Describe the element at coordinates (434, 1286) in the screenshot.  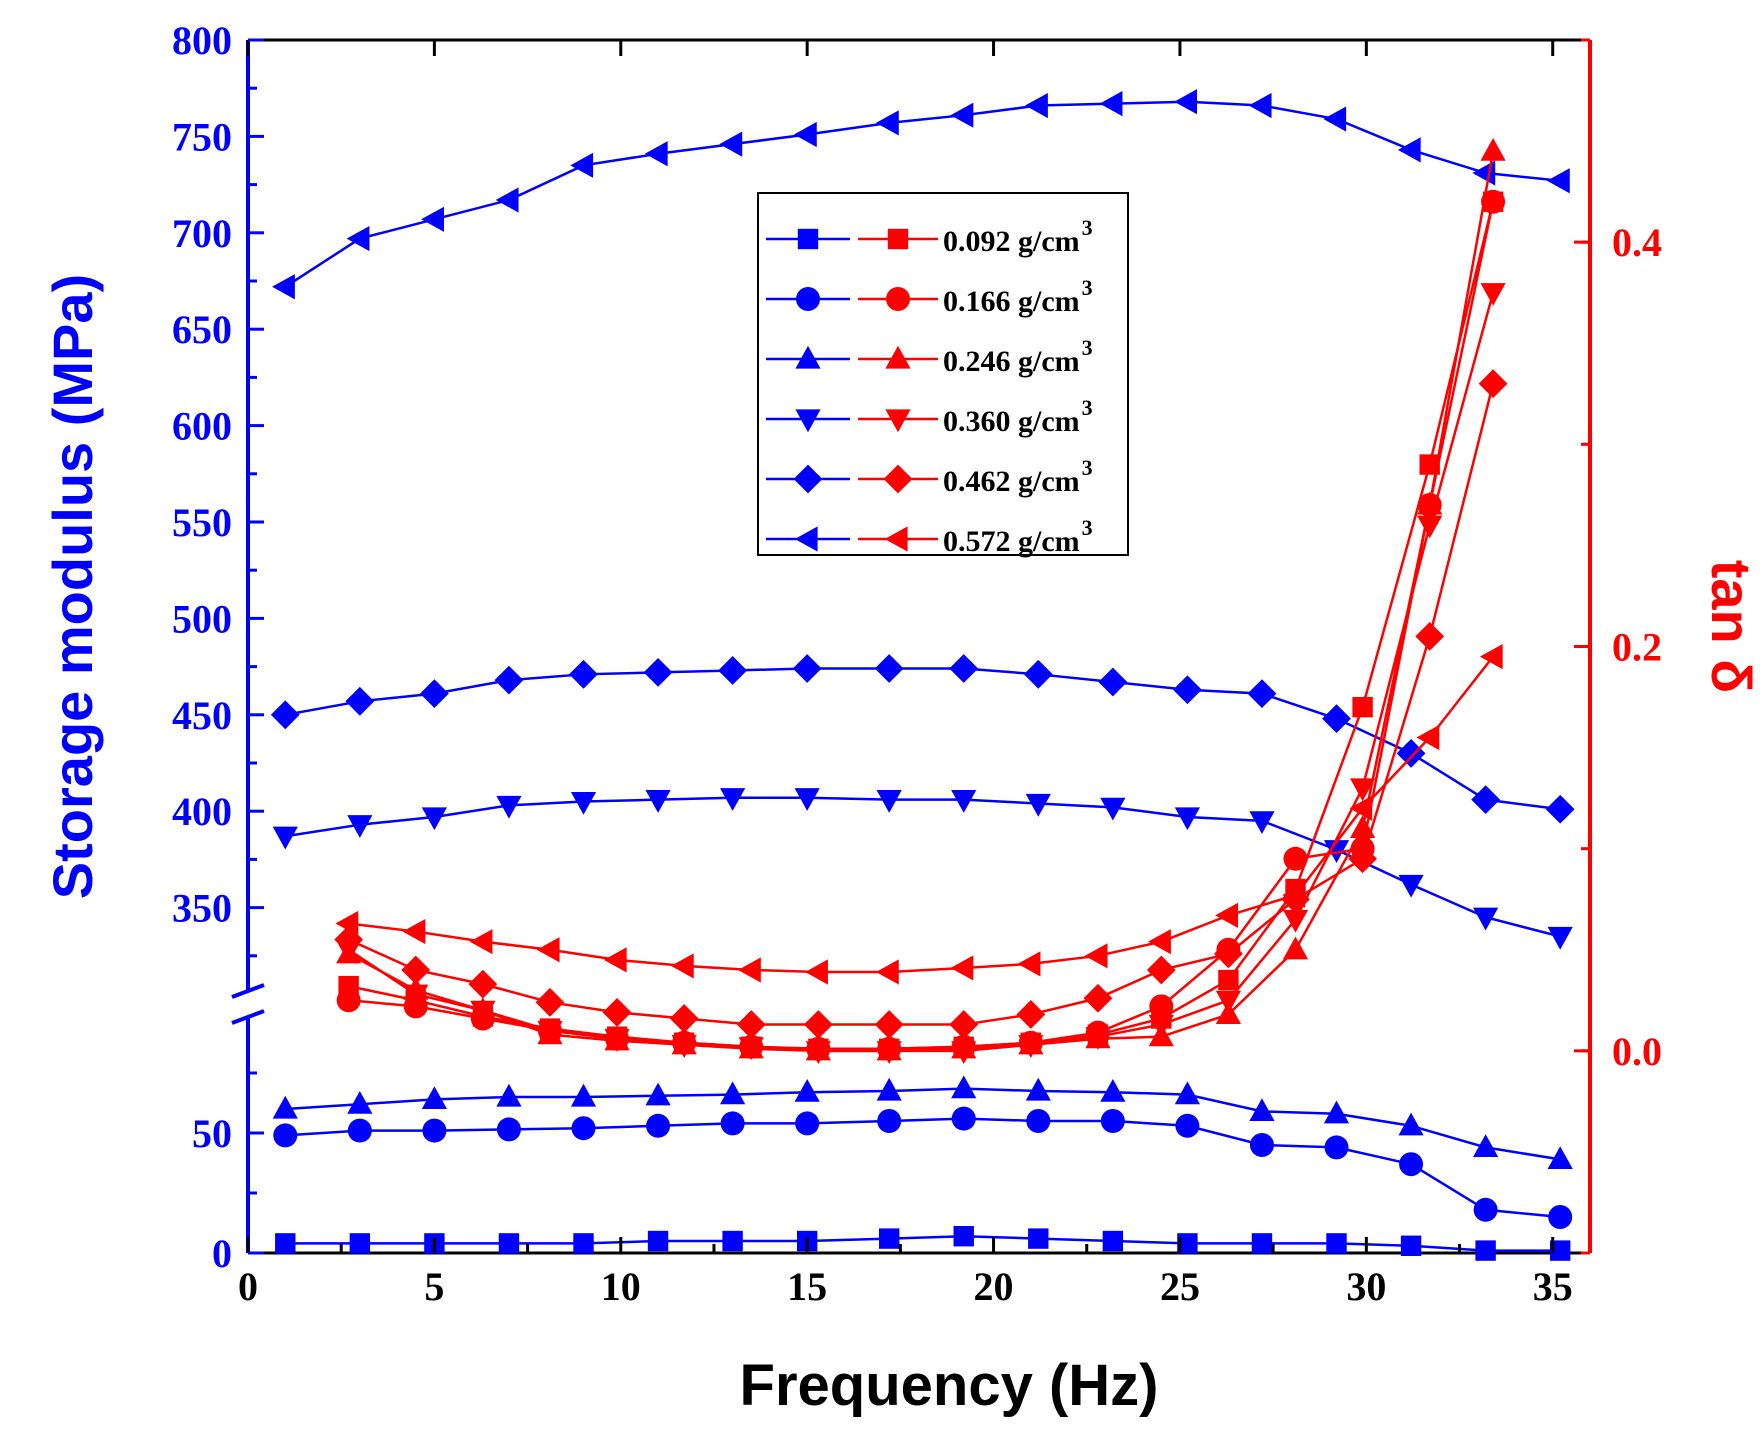
I see `x-tick-label: 5` at that location.